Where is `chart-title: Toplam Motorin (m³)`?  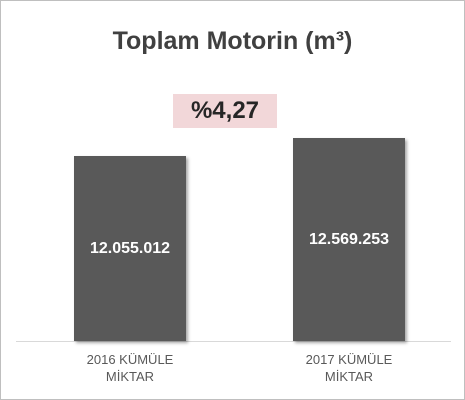
chart-title: Toplam Motorin (m³) is located at coordinates (232, 41).